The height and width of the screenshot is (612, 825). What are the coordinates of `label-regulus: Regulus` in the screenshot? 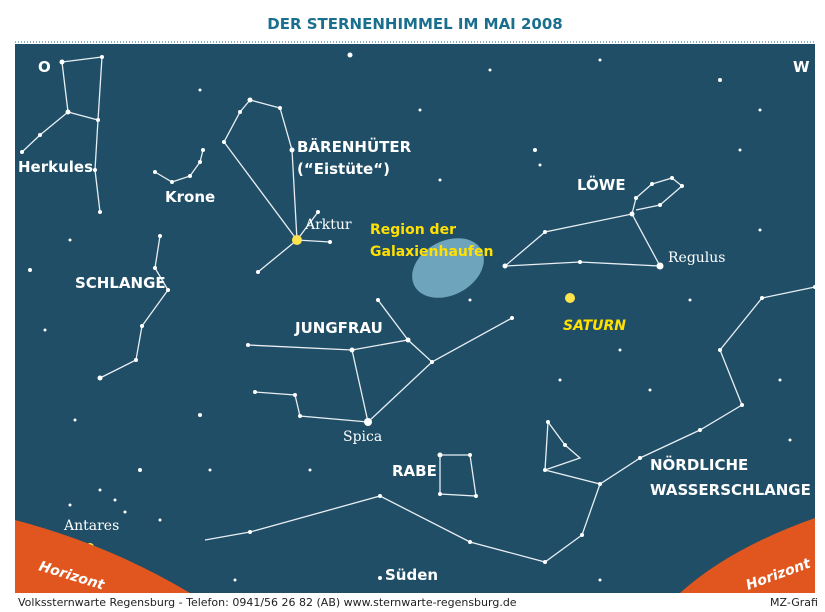 It's located at (696, 258).